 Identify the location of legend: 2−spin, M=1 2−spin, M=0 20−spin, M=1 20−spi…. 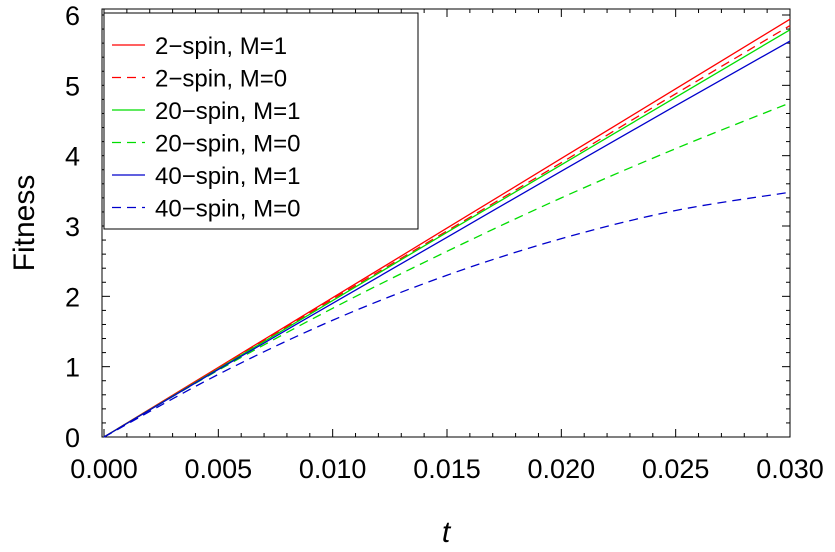
(261, 121).